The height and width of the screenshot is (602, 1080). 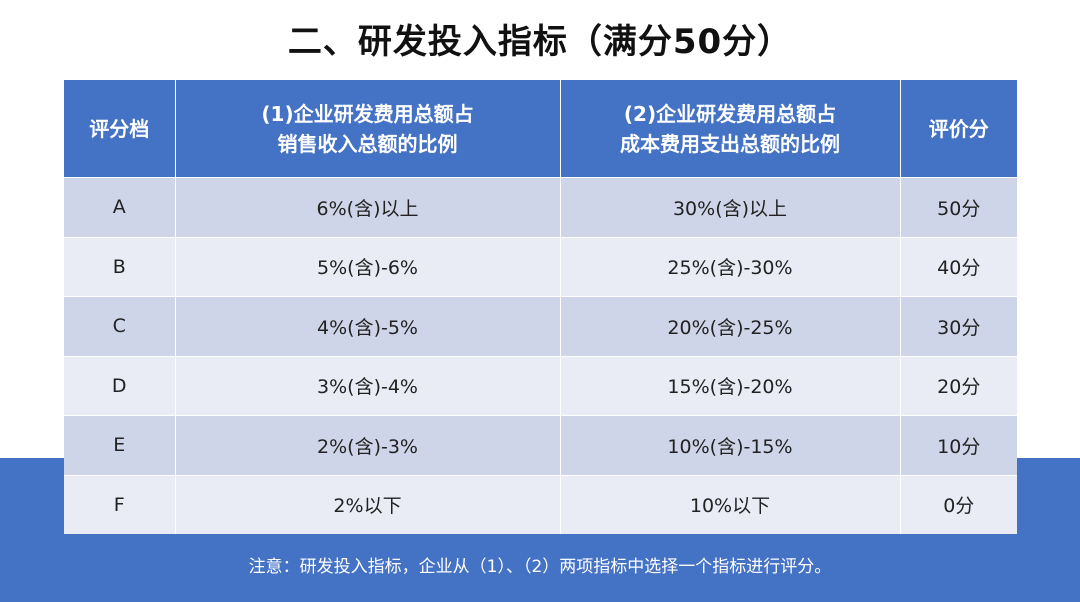 What do you see at coordinates (730, 113) in the screenshot?
I see `header-ratio-cost-line1: (2)企业研发费用总额占` at bounding box center [730, 113].